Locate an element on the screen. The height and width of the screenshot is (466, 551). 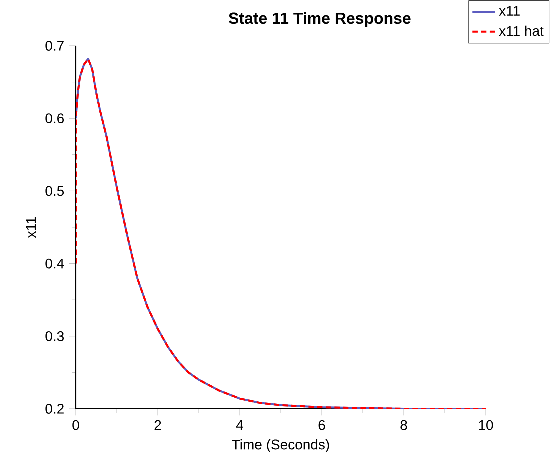
y-axis-title: x11 is located at coordinates (31, 227).